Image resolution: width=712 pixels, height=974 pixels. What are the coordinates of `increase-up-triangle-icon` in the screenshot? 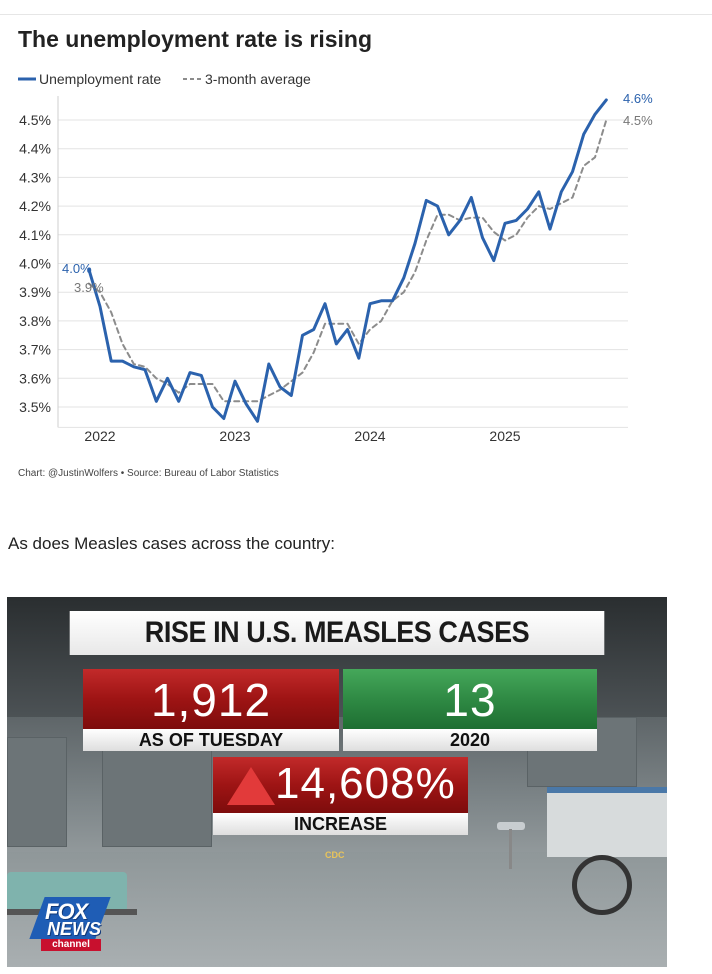 It's located at (251, 786).